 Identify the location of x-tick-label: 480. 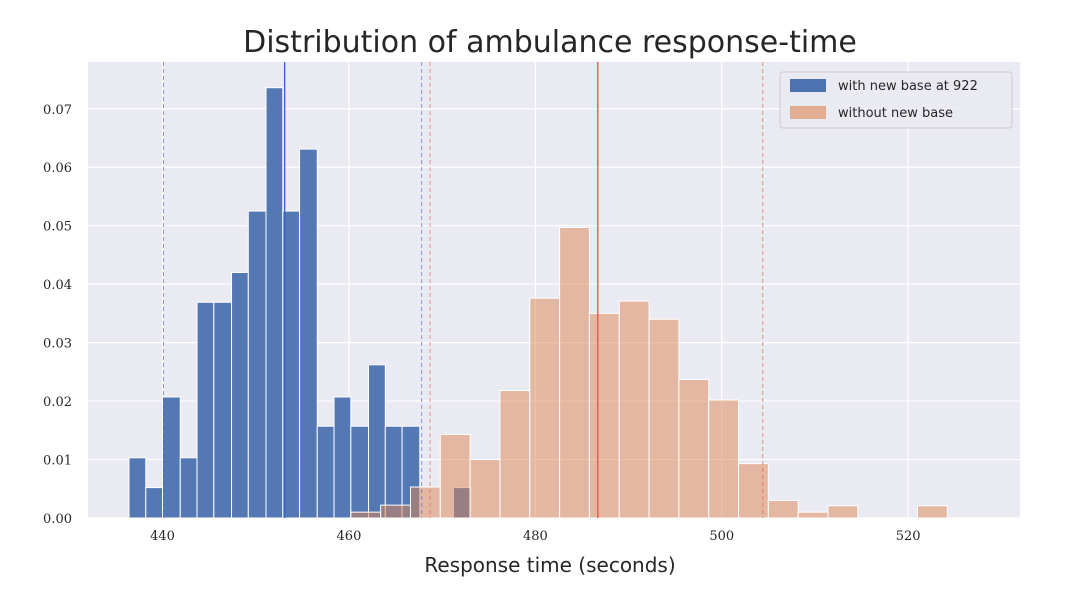
(535, 536).